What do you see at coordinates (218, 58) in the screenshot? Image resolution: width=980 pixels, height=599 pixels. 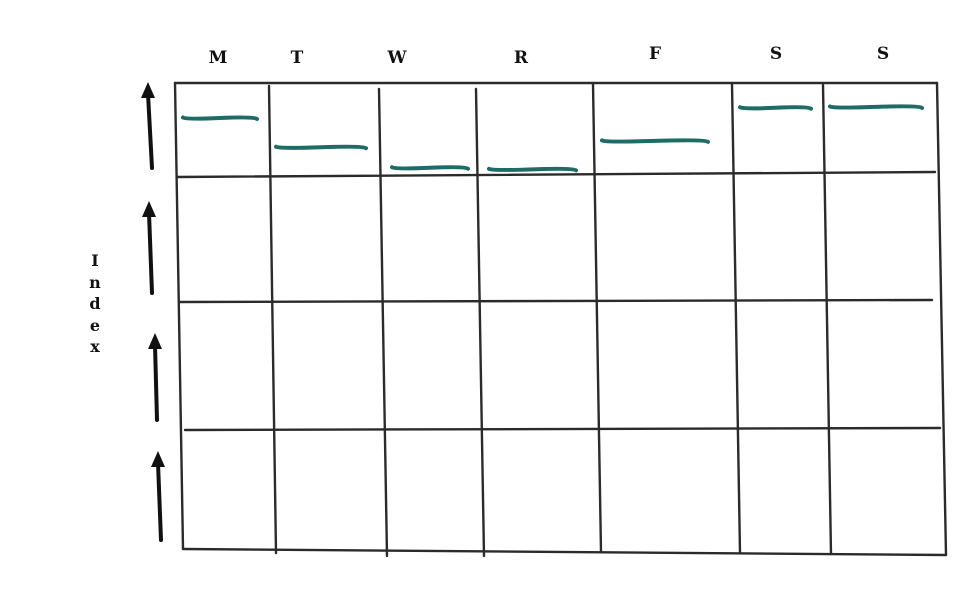 I see `column-label-monday: M` at bounding box center [218, 58].